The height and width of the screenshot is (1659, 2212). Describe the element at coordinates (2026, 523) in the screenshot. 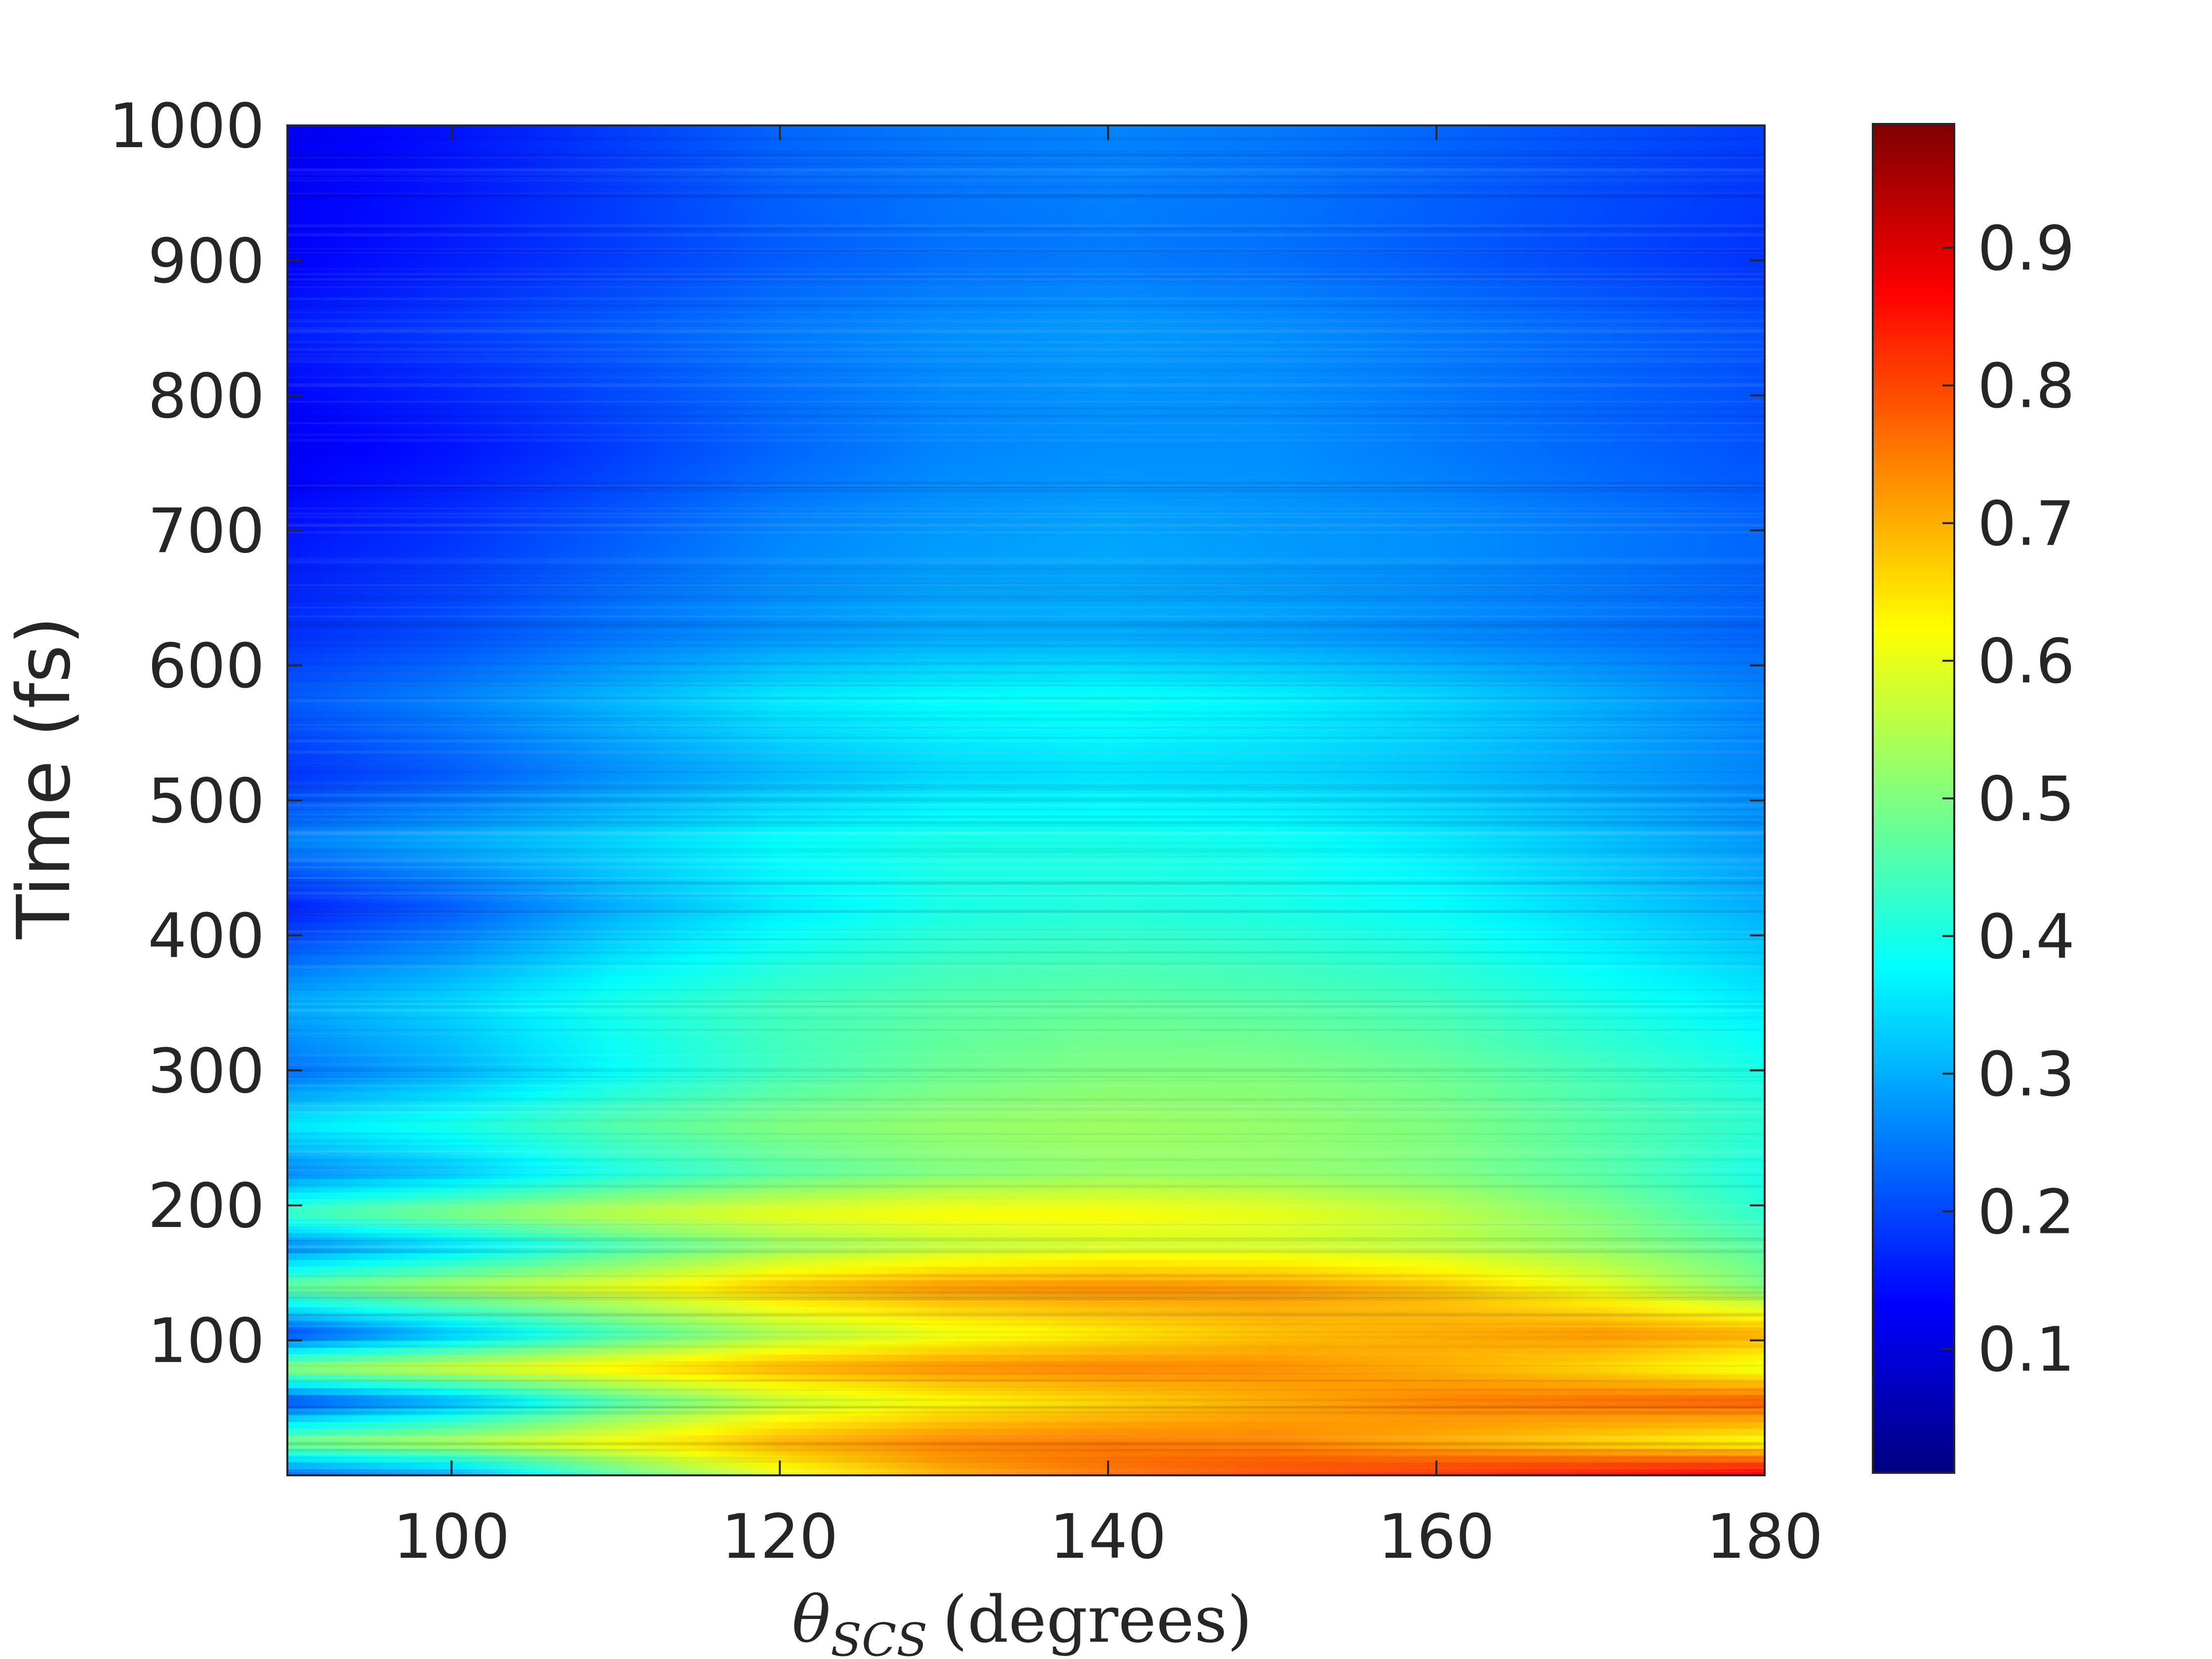

I see `colorbar-tick-label: 0.7` at that location.